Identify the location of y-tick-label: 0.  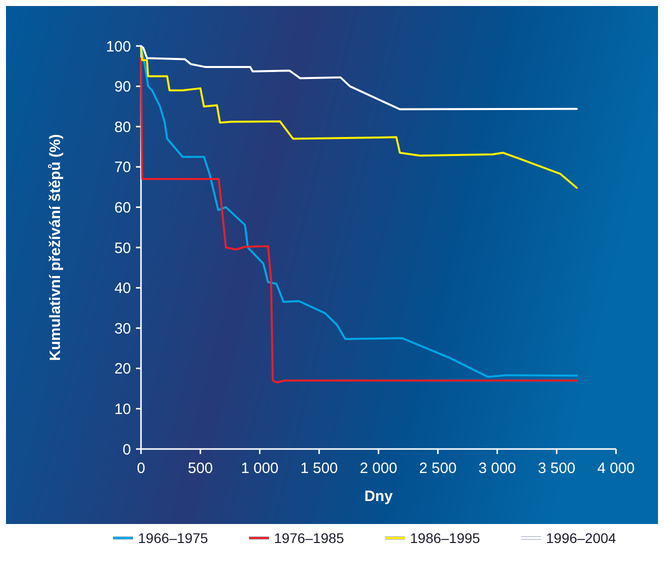
(126, 449).